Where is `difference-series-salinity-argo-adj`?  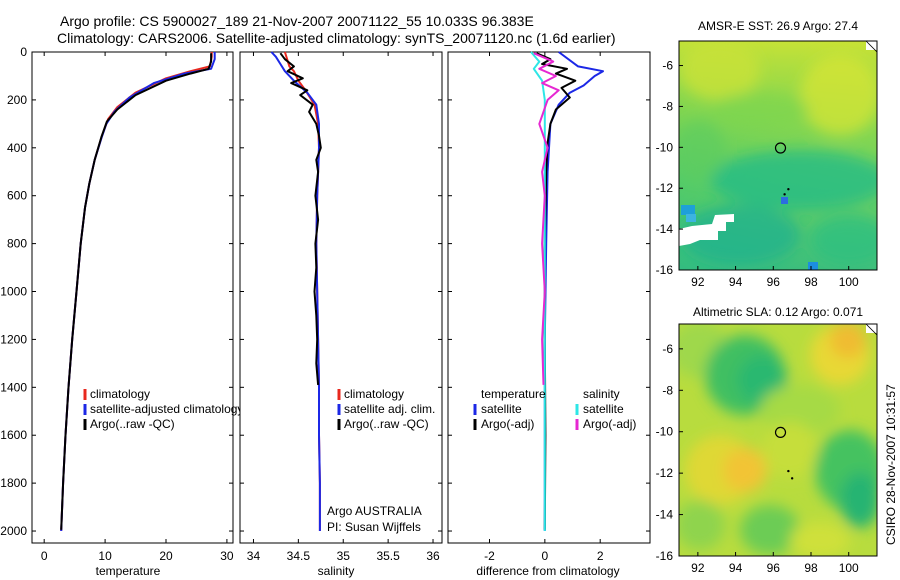
difference-series-salinity-argo-adj is located at coordinates (546, 218).